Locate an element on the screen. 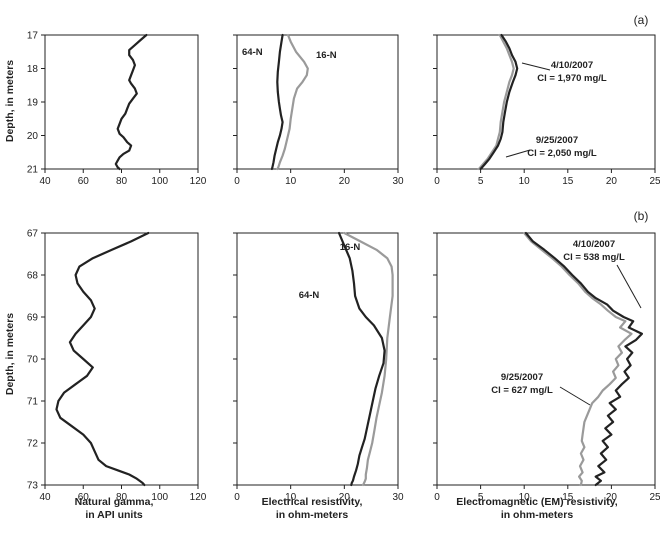 This screenshot has height=539, width=660. y-axis-title-a: Depth, in meters is located at coordinates (10, 101).